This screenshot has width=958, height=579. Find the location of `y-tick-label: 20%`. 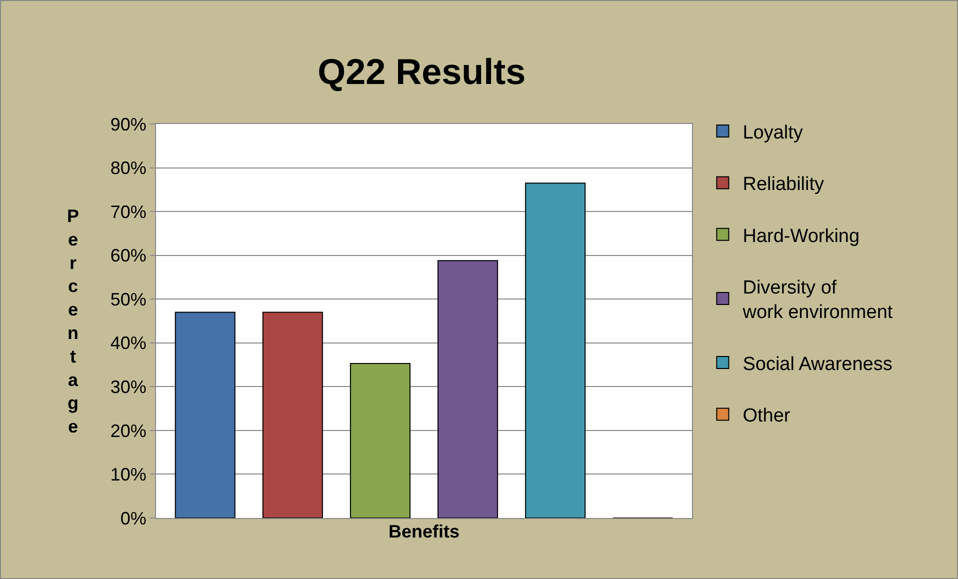

y-tick-label: 20% is located at coordinates (128, 430).